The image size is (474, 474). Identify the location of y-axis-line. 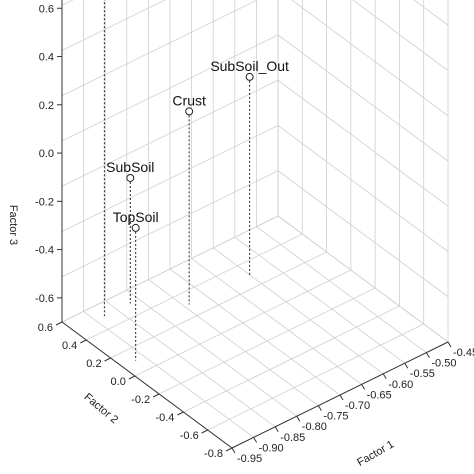
(147, 385).